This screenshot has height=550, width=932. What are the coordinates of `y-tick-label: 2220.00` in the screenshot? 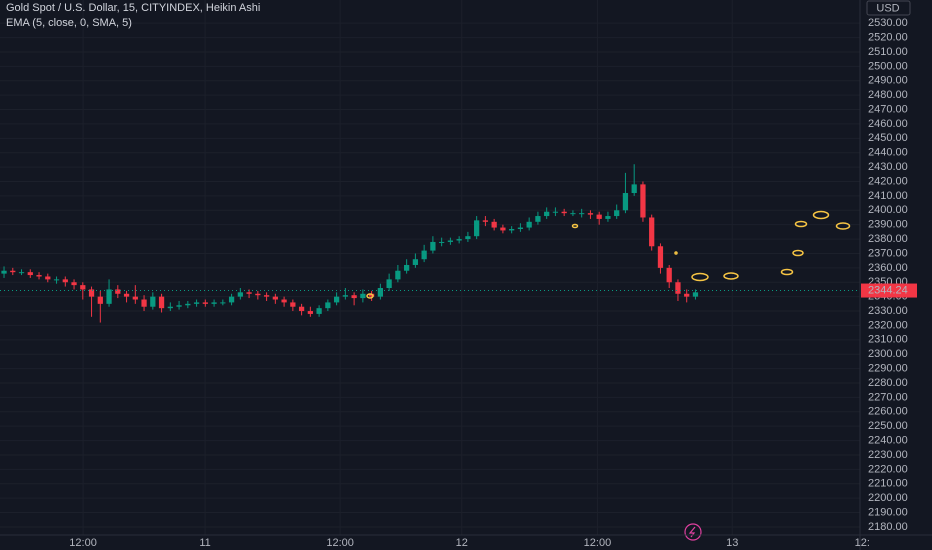 It's located at (888, 469).